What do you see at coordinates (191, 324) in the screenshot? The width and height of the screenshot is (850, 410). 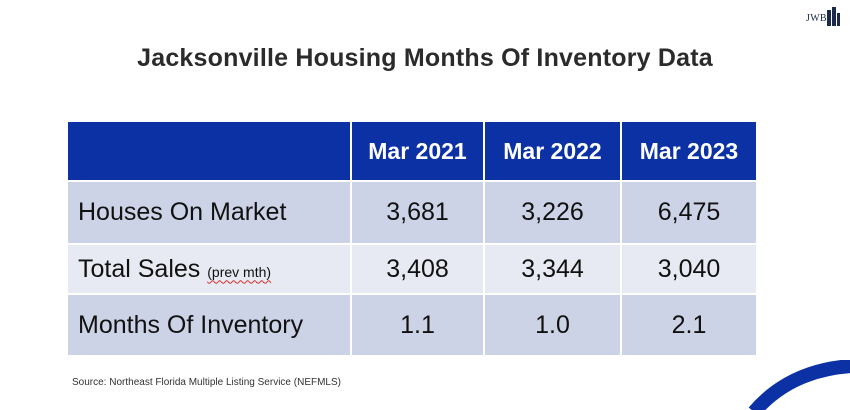 I see `row-label-text: Months Of Inventory` at bounding box center [191, 324].